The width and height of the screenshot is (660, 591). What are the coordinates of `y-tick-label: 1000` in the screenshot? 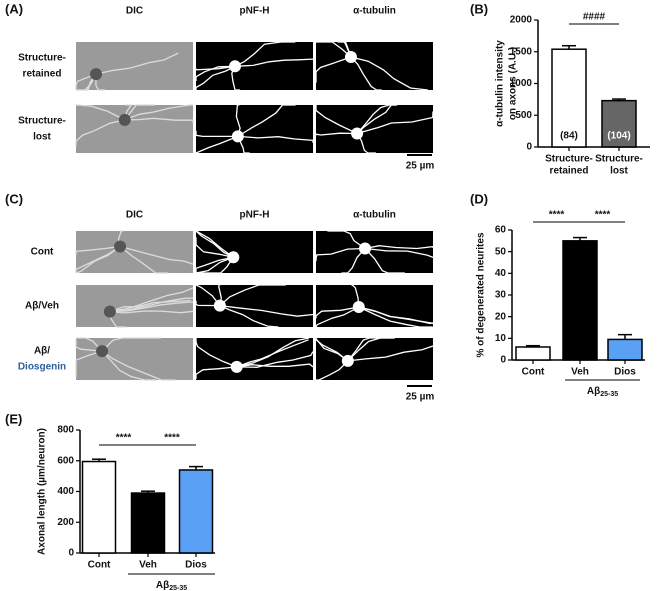 It's located at (521, 83).